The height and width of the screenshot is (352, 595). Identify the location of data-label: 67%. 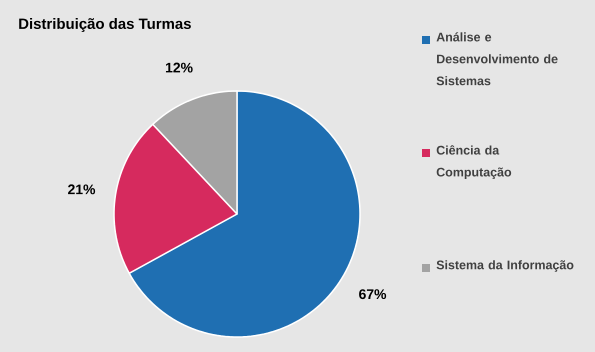
(372, 294).